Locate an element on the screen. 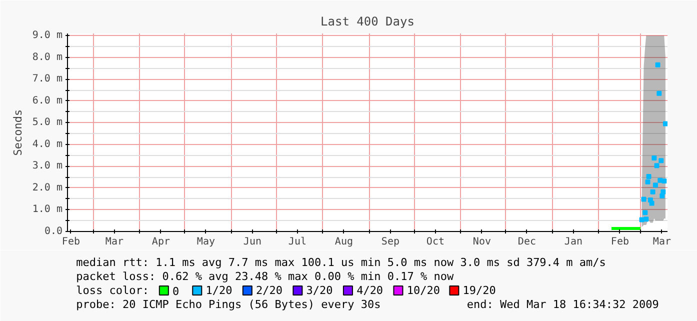 The image size is (697, 321). x-tick-label: Nov is located at coordinates (481, 242).